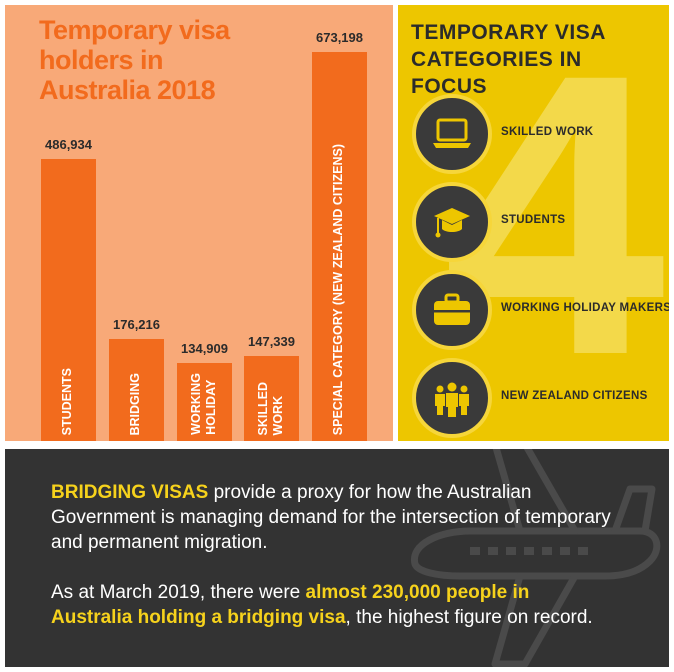  I want to click on category-label: SKILLED WORK, so click(547, 132).